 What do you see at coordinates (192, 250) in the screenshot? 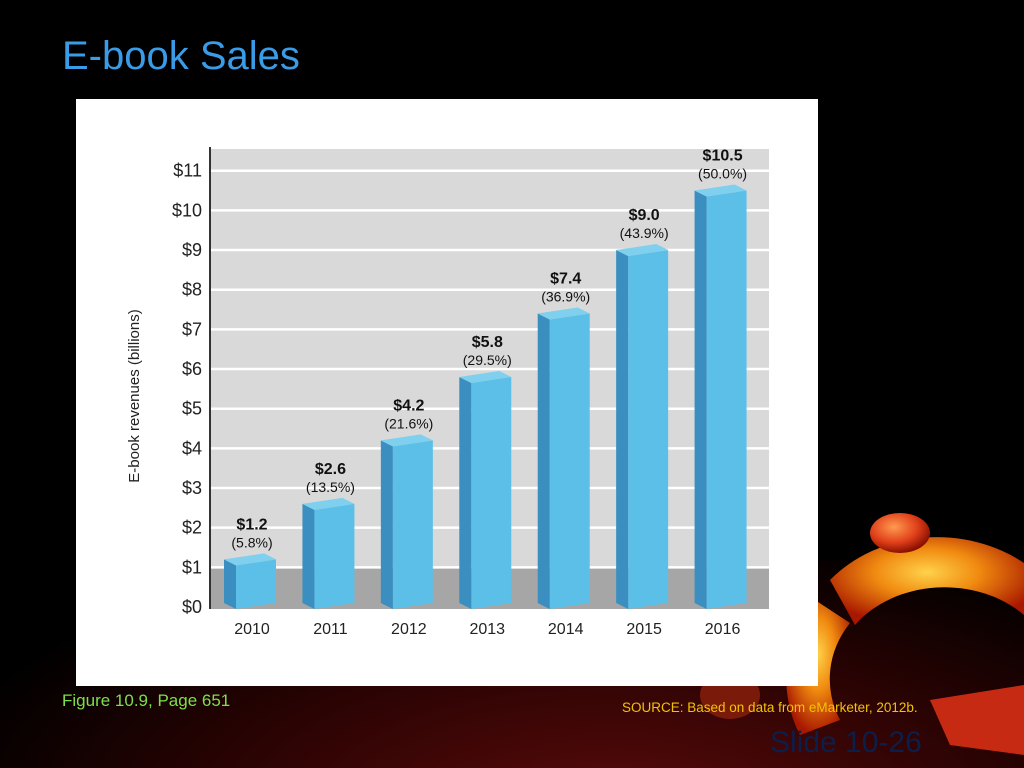
I see `y-tick-label: $9` at bounding box center [192, 250].